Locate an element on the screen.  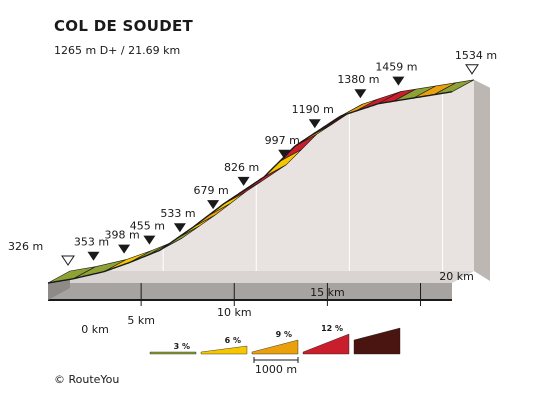
altitude-label: 326 m is located at coordinates (25, 246).